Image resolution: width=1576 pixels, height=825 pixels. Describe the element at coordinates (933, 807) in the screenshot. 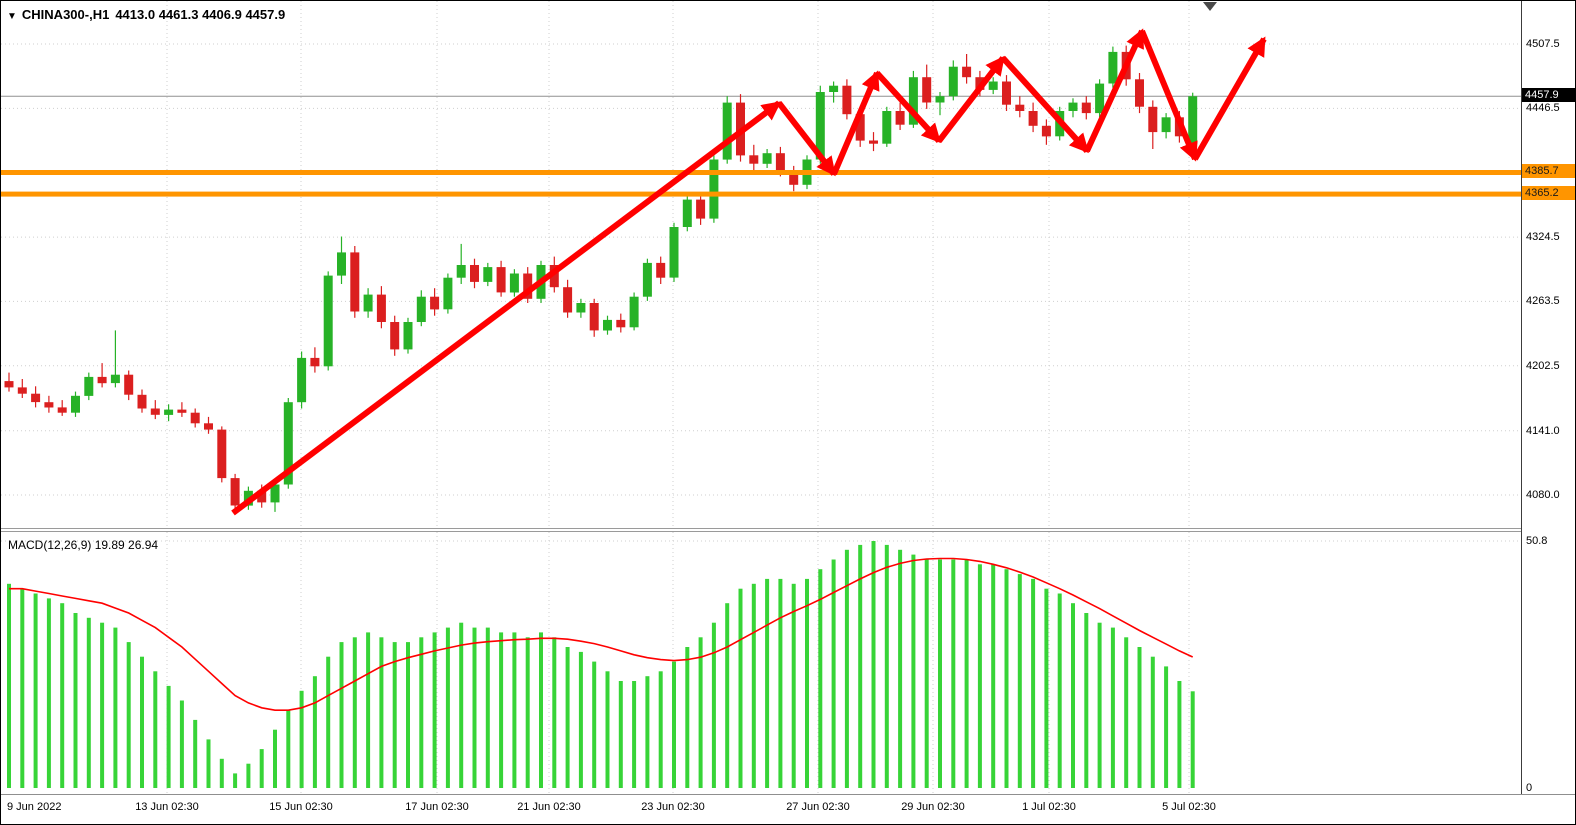

I see `time-axis-label: 29 Jun 02:30` at that location.